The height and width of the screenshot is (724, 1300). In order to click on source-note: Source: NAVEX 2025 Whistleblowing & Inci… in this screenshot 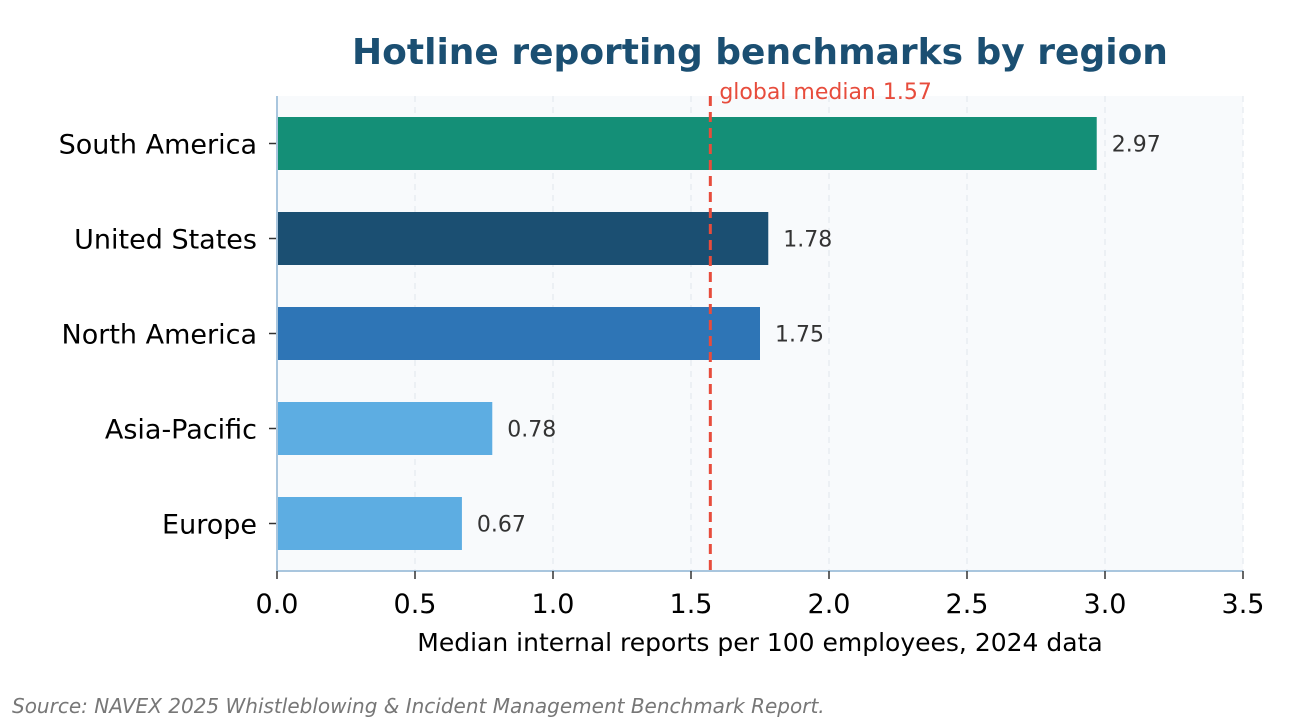, I will do `click(418, 706)`.